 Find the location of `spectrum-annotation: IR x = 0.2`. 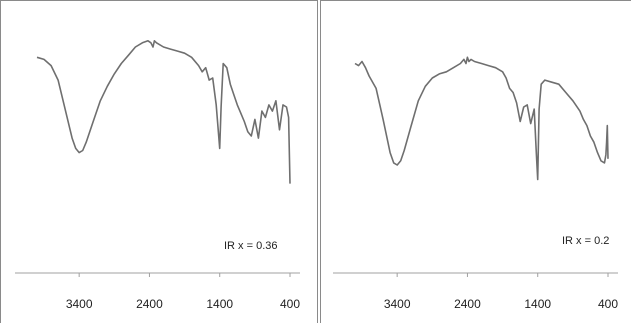

spectrum-annotation: IR x = 0.2 is located at coordinates (585, 241).